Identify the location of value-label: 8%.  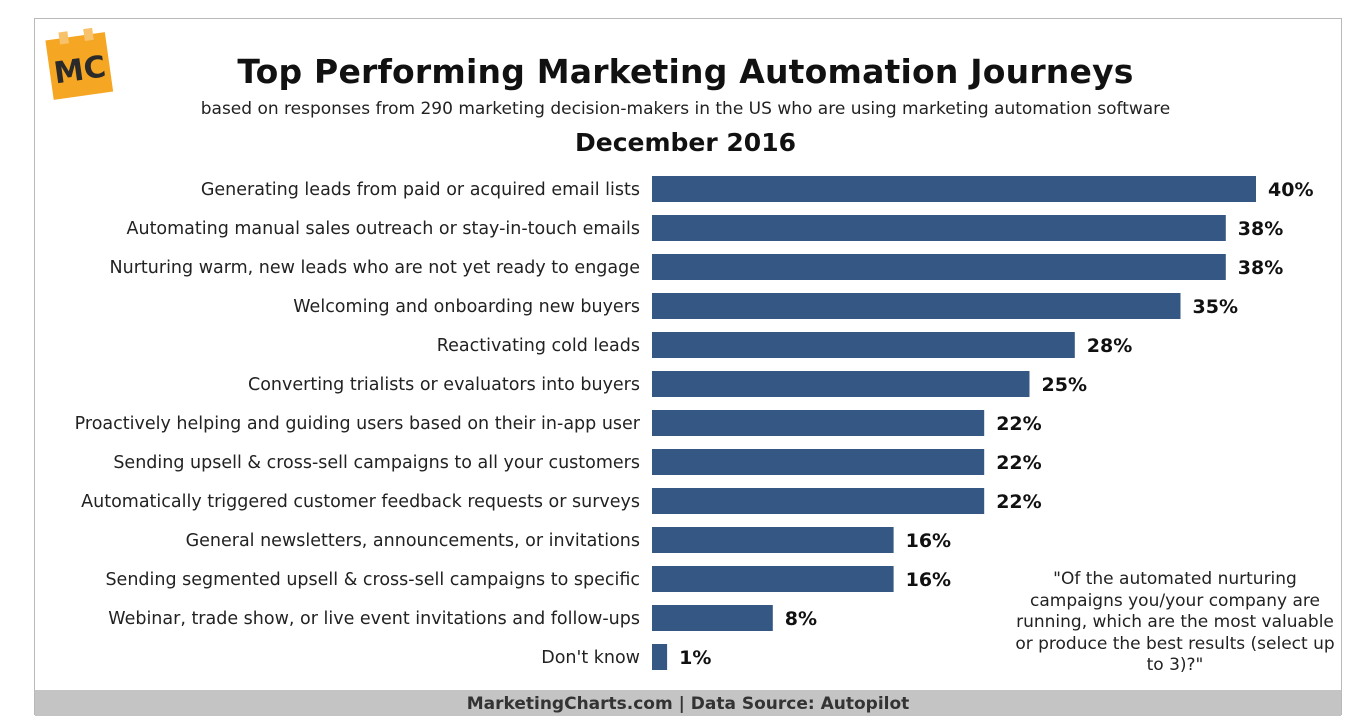
(801, 619).